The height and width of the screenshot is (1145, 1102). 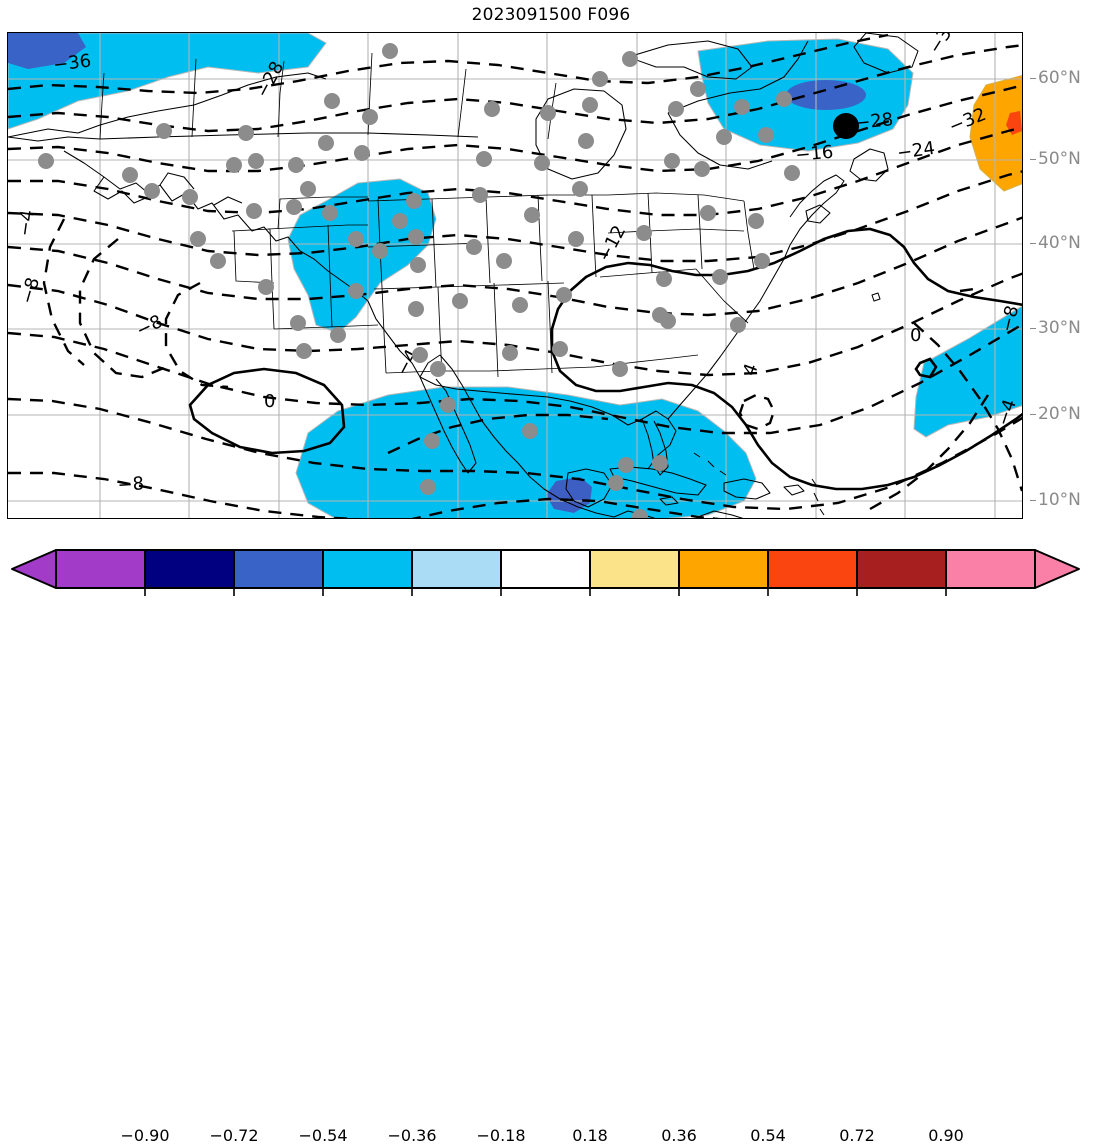 What do you see at coordinates (815, 154) in the screenshot?
I see `svg-text: −16` at bounding box center [815, 154].